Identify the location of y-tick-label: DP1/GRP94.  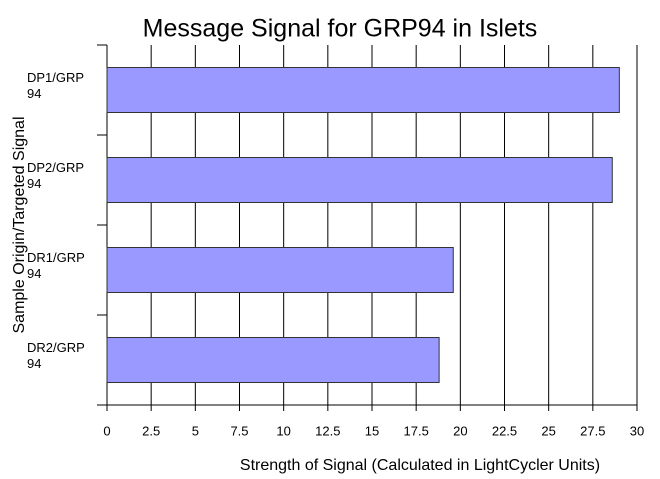
(56, 85).